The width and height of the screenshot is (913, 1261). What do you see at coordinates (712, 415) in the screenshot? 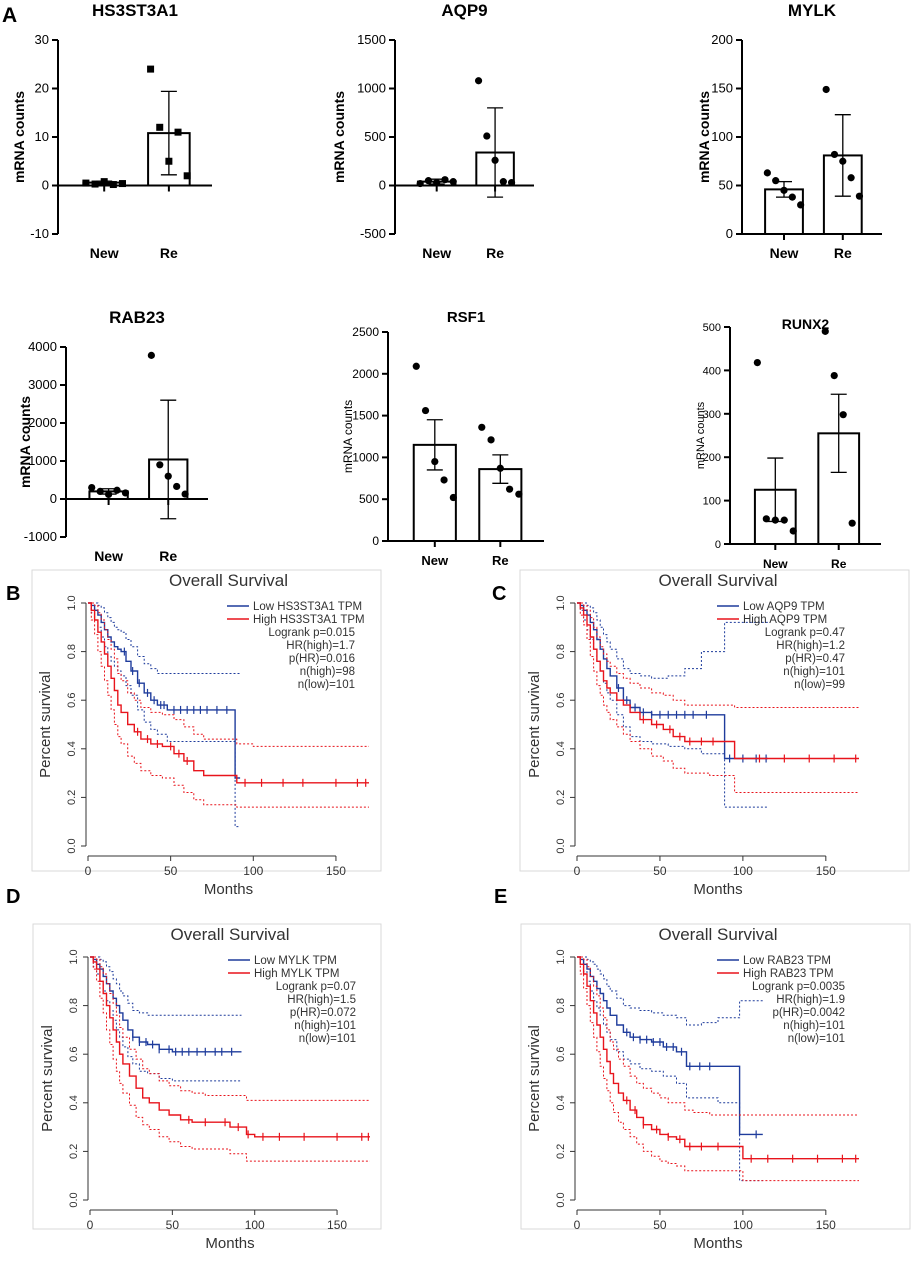
I see `y-tick-label: 300` at bounding box center [712, 415].